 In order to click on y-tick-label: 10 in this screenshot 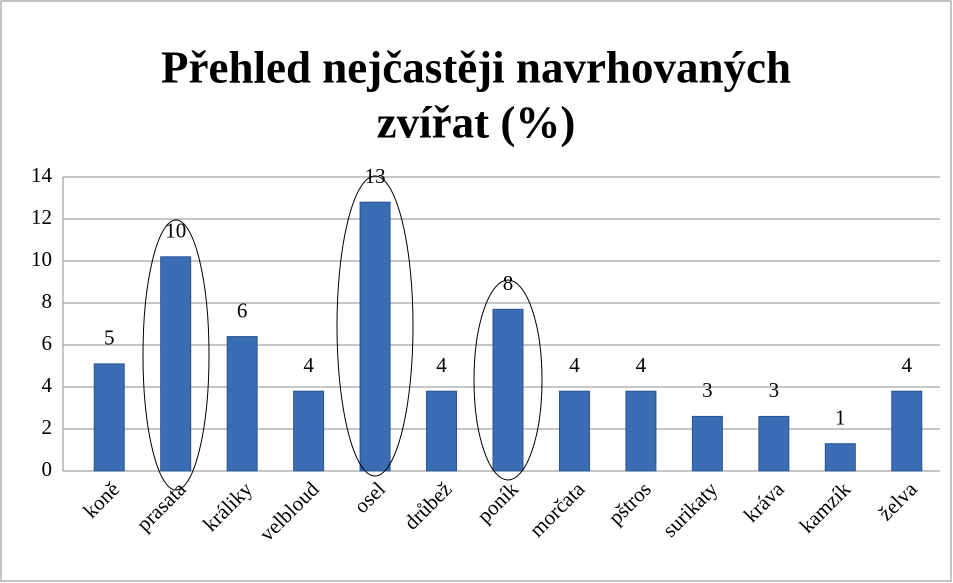, I will do `click(41, 259)`.